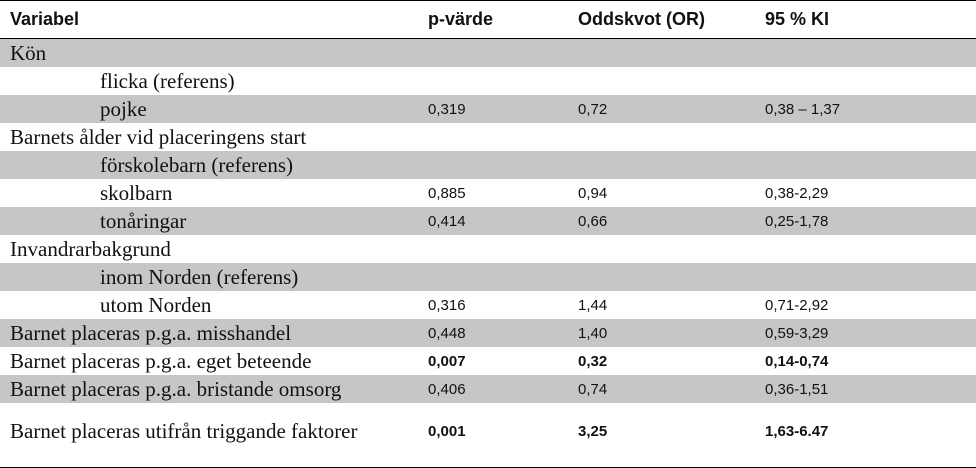  Describe the element at coordinates (593, 361) in the screenshot. I see `row-odds-ratio: 0,32` at that location.